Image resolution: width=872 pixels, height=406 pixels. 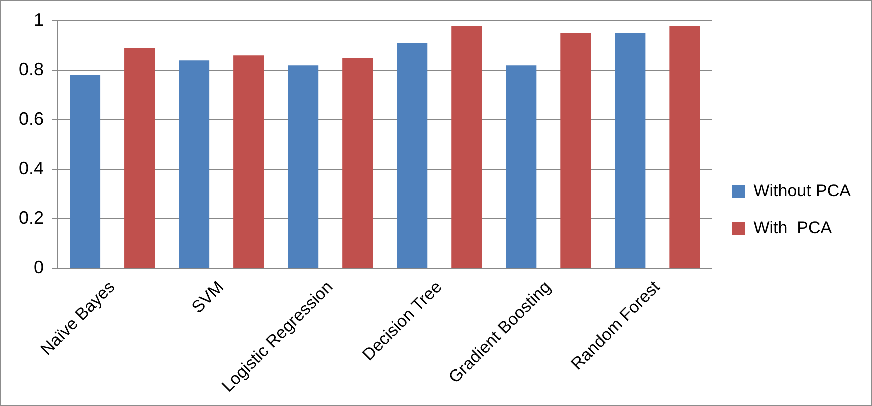 I want to click on y-tick-label: 0.2, so click(x=31, y=218).